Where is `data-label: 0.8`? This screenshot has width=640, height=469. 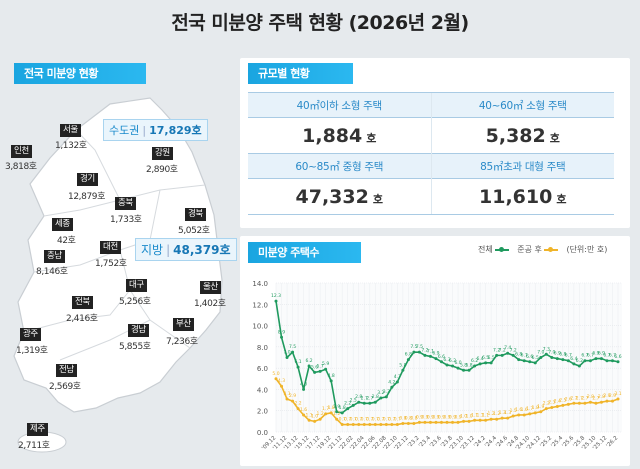
data-label: 0.8 is located at coordinates (413, 418).